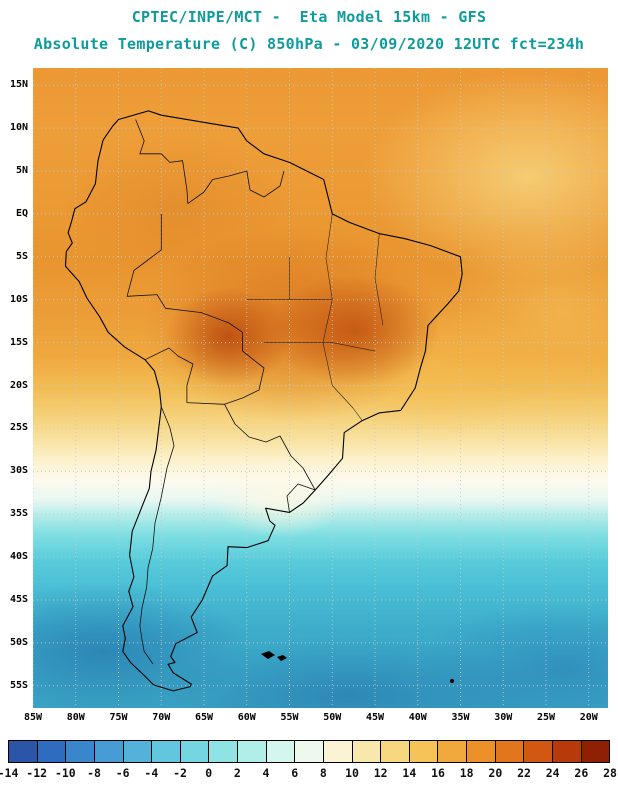  What do you see at coordinates (65, 773) in the screenshot?
I see `colorbar-tick-label: -10` at bounding box center [65, 773].